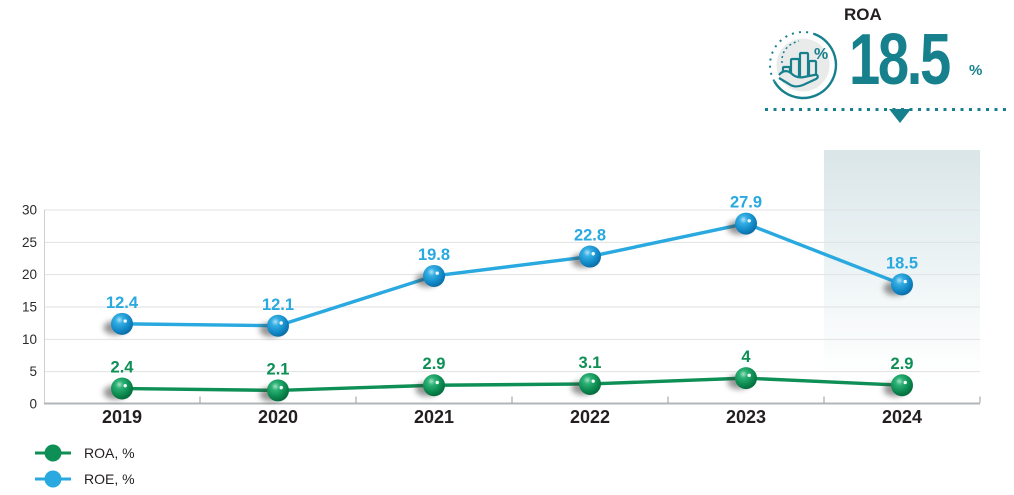 This screenshot has width=1014, height=495. I want to click on highlight-region, so click(902, 272).